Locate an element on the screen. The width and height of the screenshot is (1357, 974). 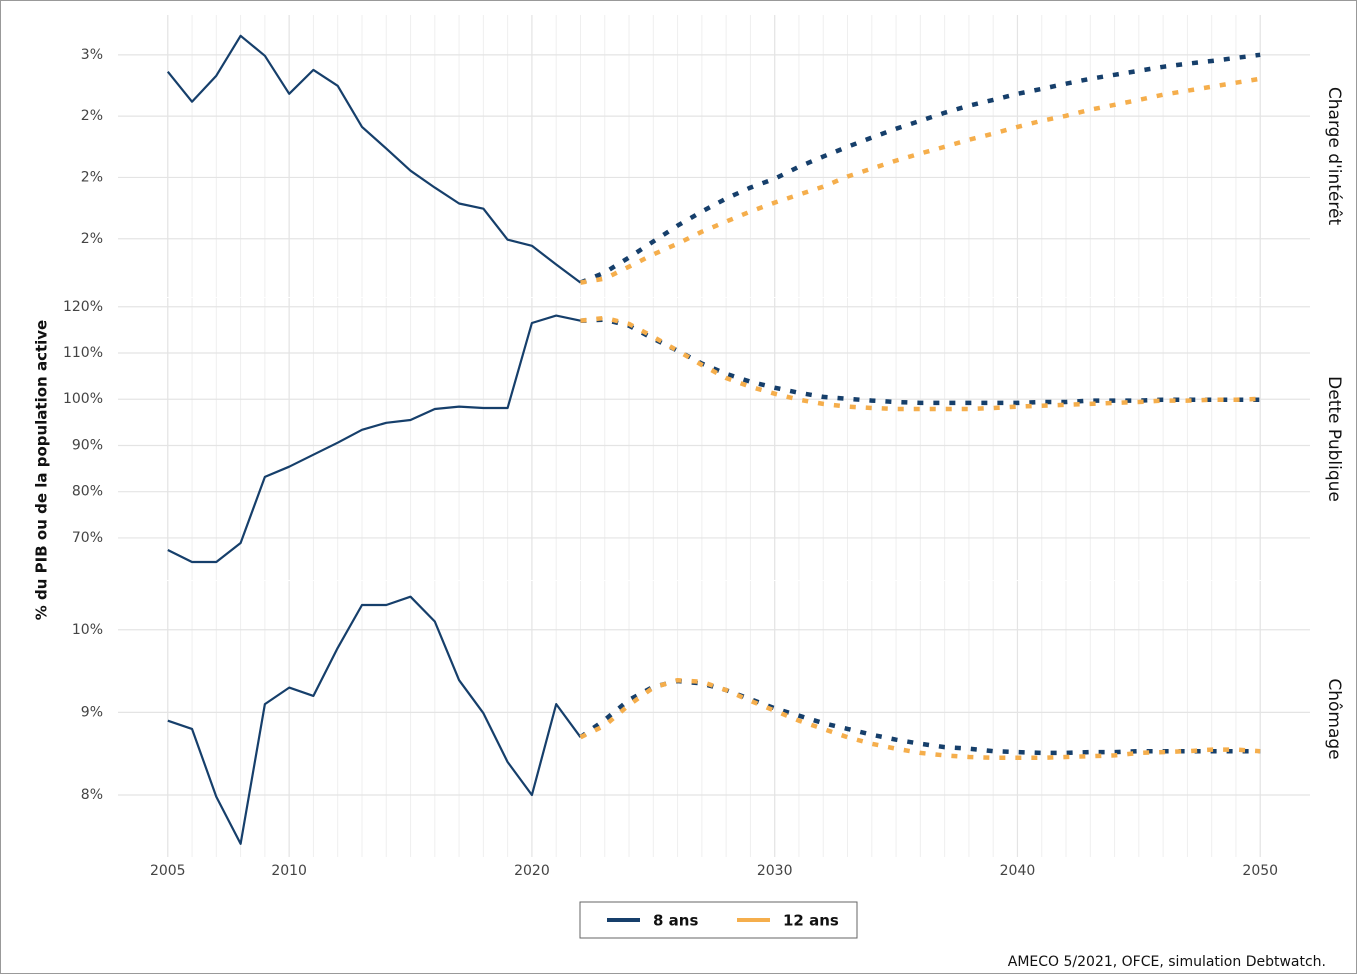
y-tick-label: 70% is located at coordinates (87, 538).